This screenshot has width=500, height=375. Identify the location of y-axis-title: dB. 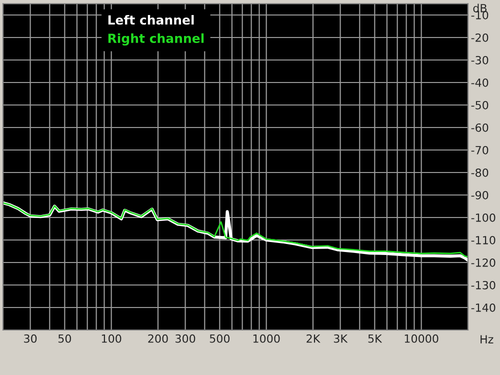
(480, 8).